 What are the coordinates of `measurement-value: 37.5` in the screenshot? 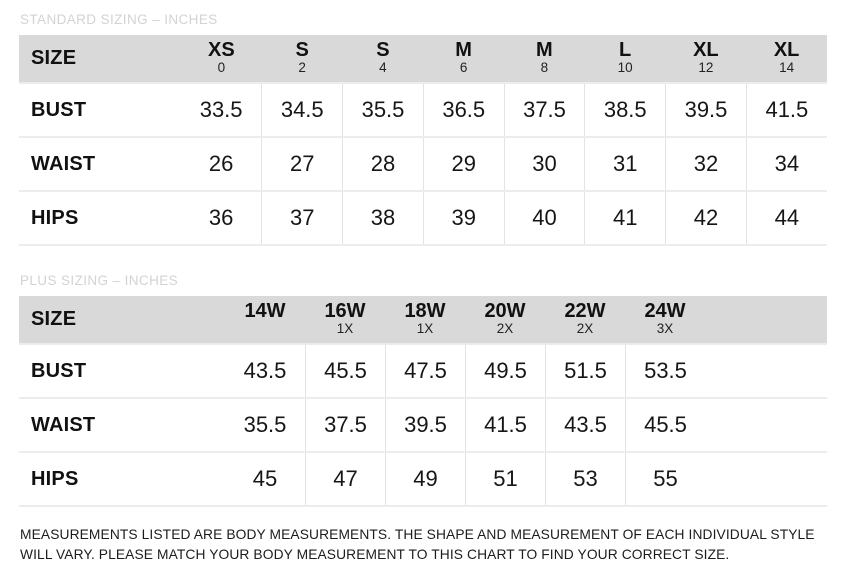 It's located at (544, 109).